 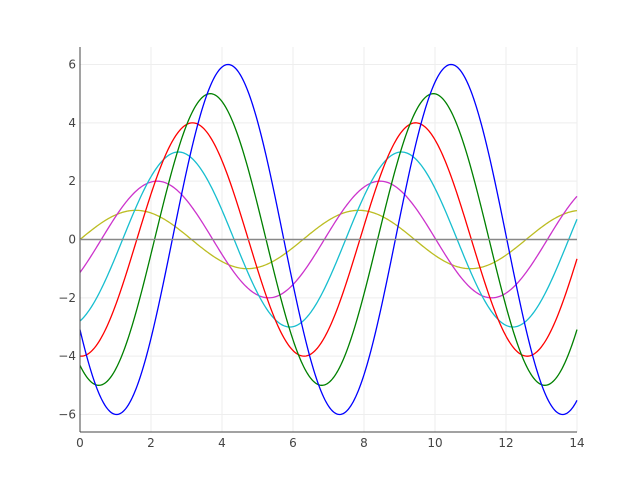 I want to click on y-tick-label: 6, so click(x=72, y=65).